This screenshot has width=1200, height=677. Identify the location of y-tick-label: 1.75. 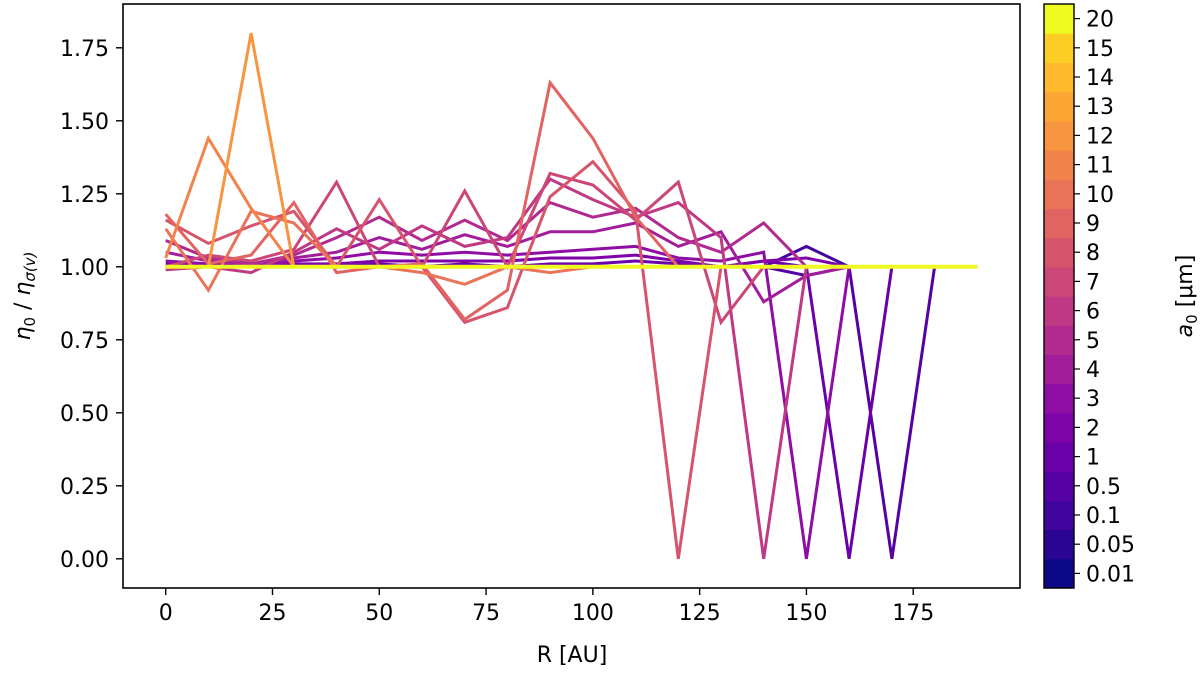
(84, 49).